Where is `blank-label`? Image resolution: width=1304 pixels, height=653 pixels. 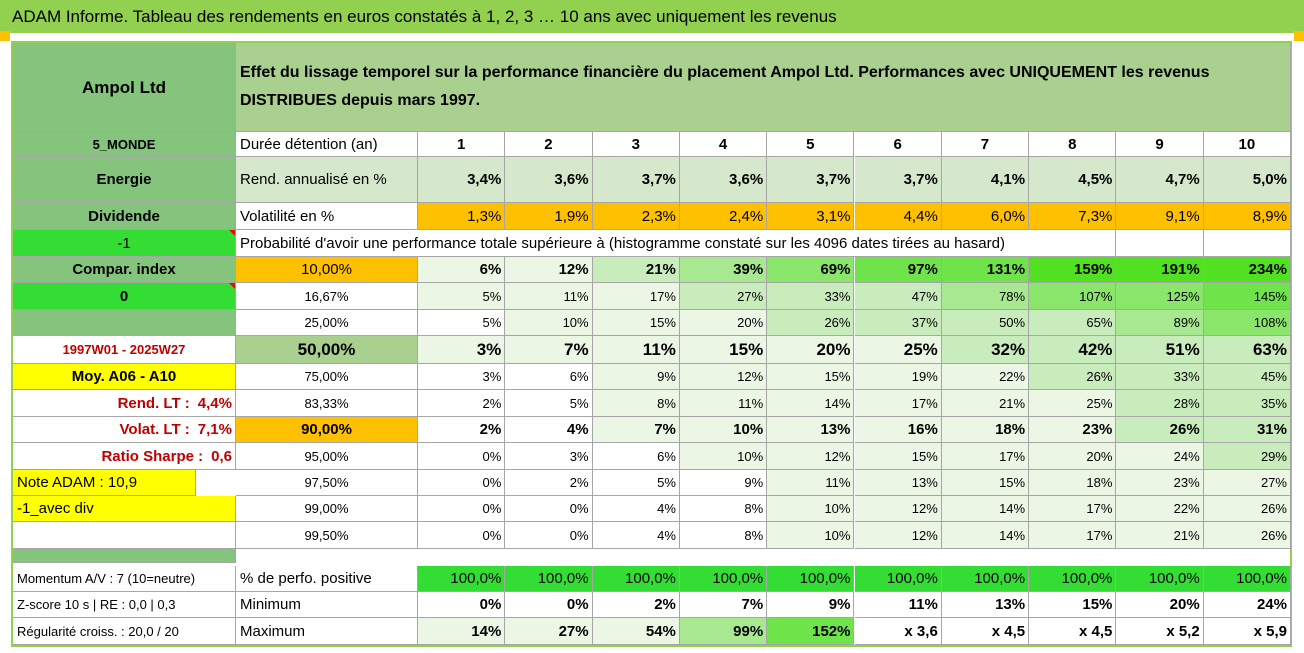 blank-label is located at coordinates (124, 535).